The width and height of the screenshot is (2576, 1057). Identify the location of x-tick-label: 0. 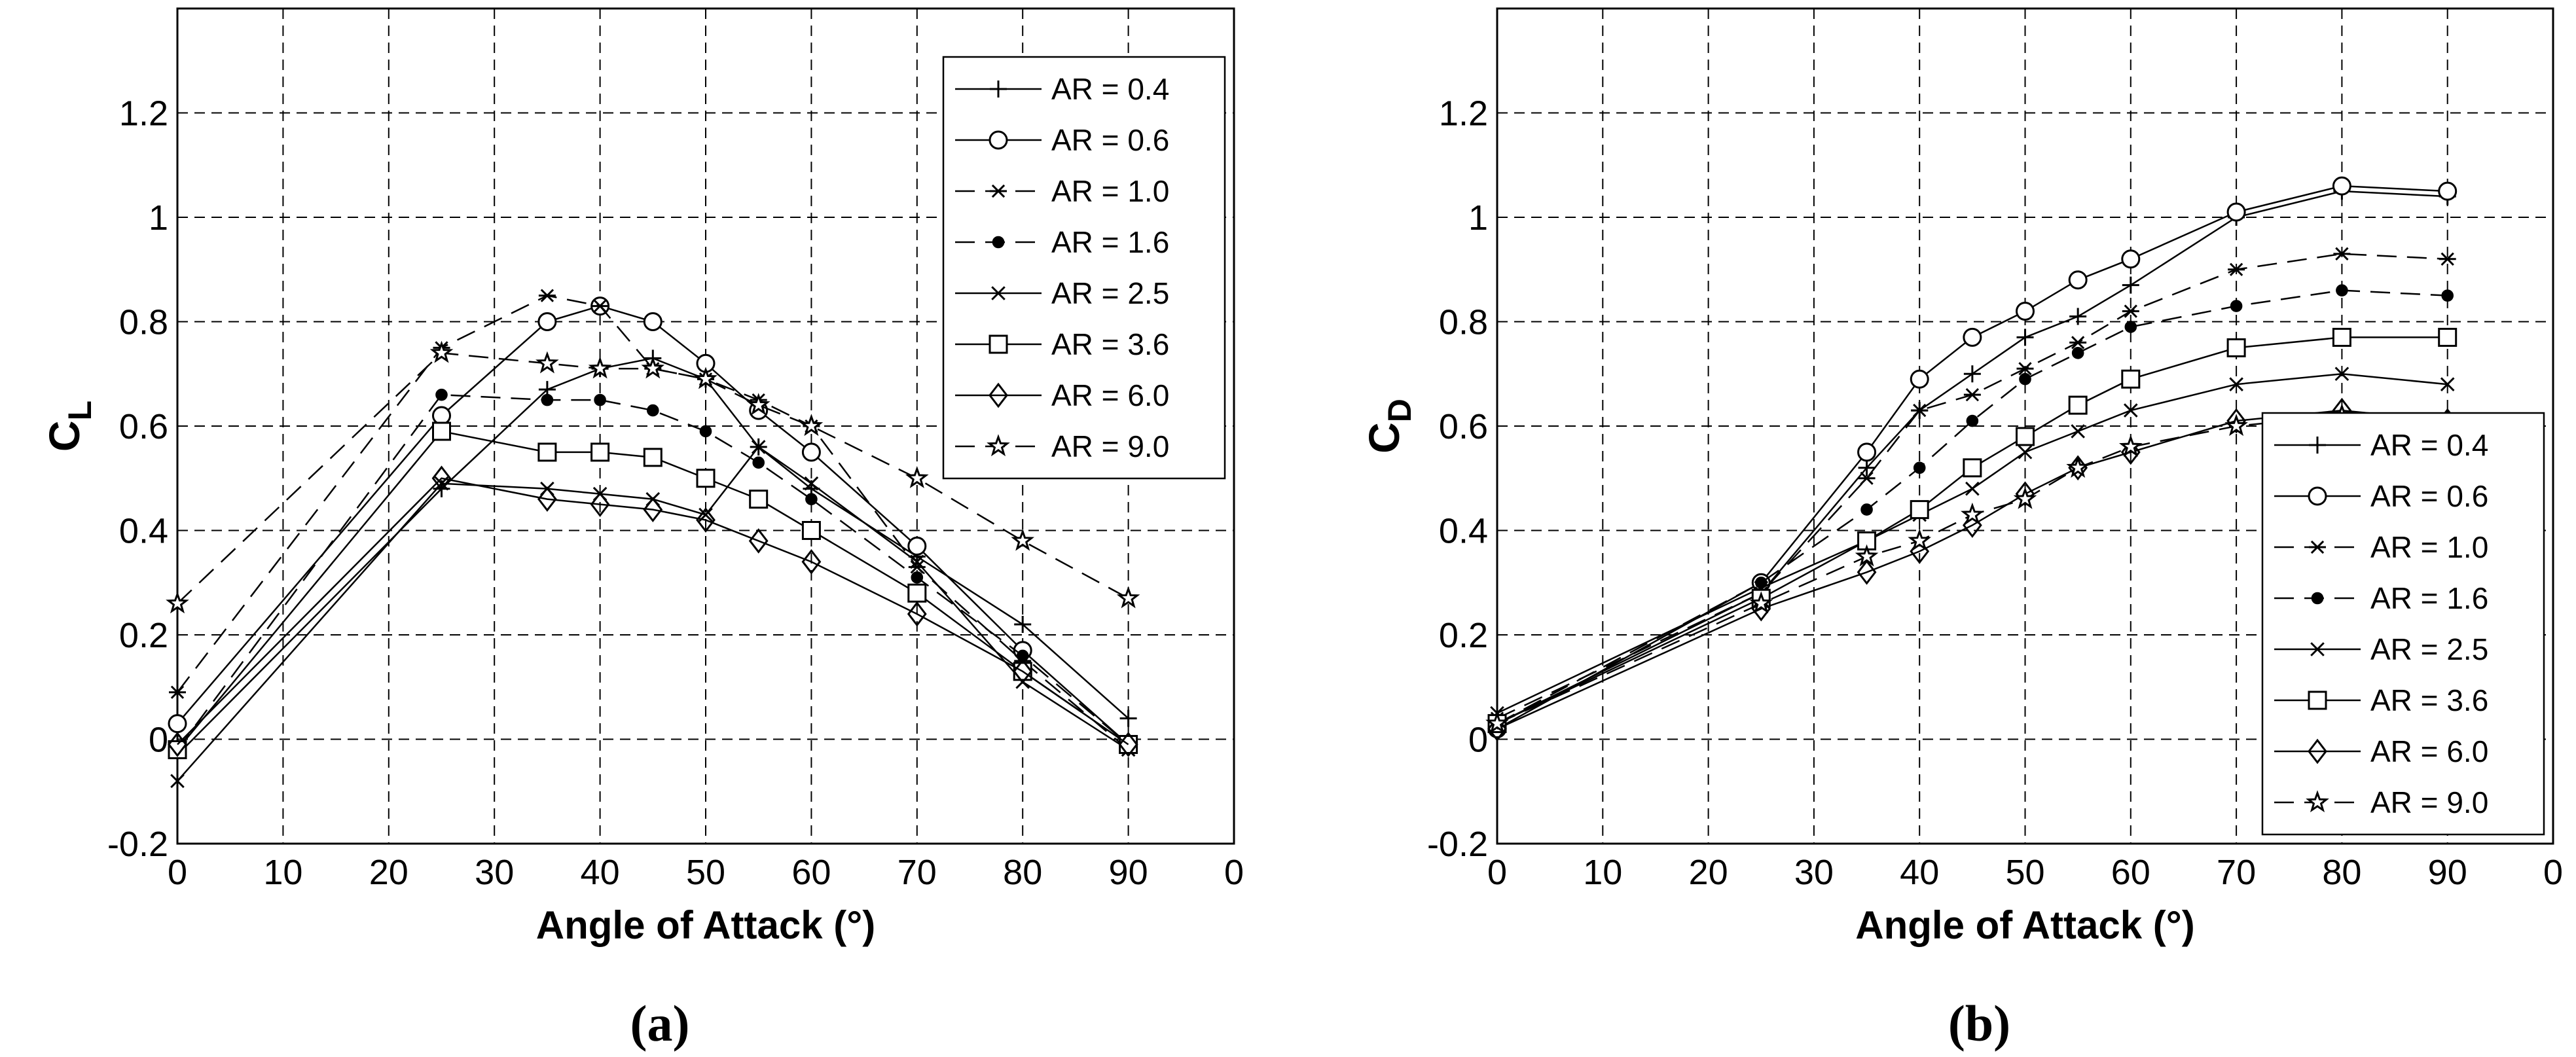
(177, 873).